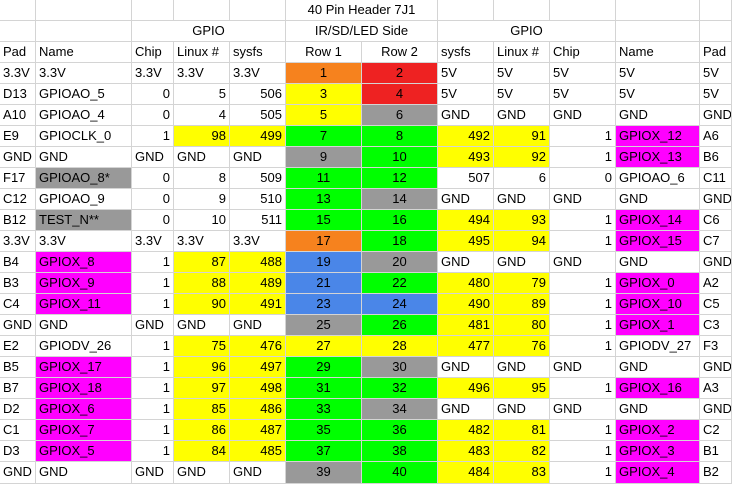 This screenshot has height=487, width=732. Describe the element at coordinates (84, 430) in the screenshot. I see `table-cell: GPIOX_7` at that location.